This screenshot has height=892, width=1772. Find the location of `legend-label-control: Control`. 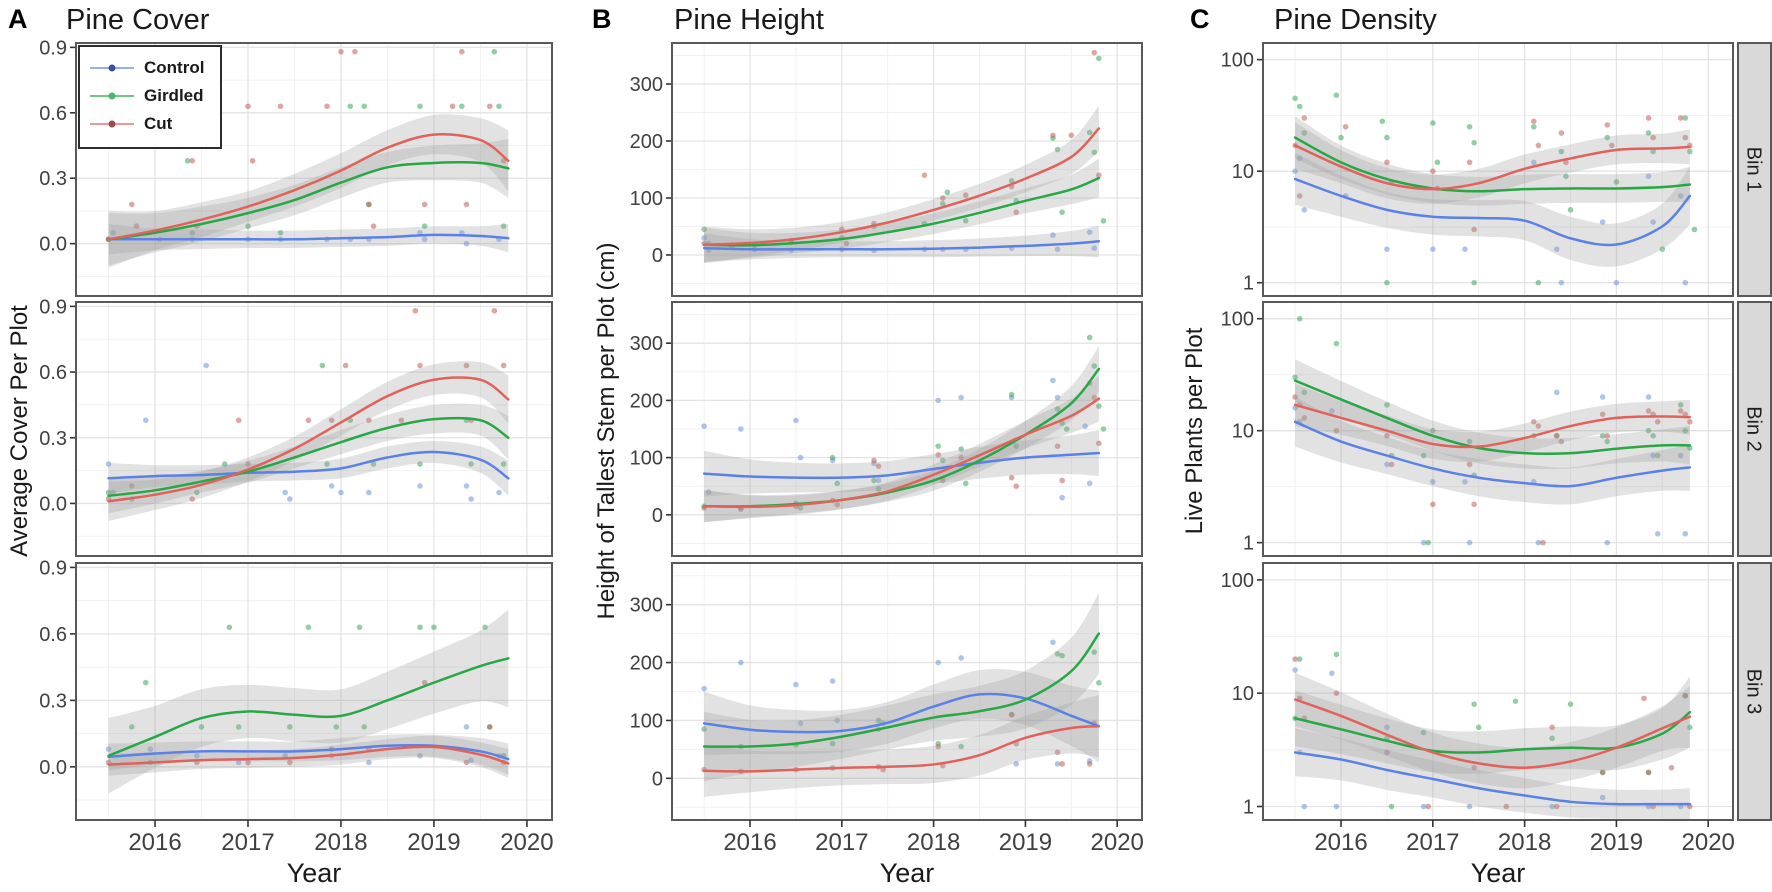

legend-label-control: Control is located at coordinates (174, 67).